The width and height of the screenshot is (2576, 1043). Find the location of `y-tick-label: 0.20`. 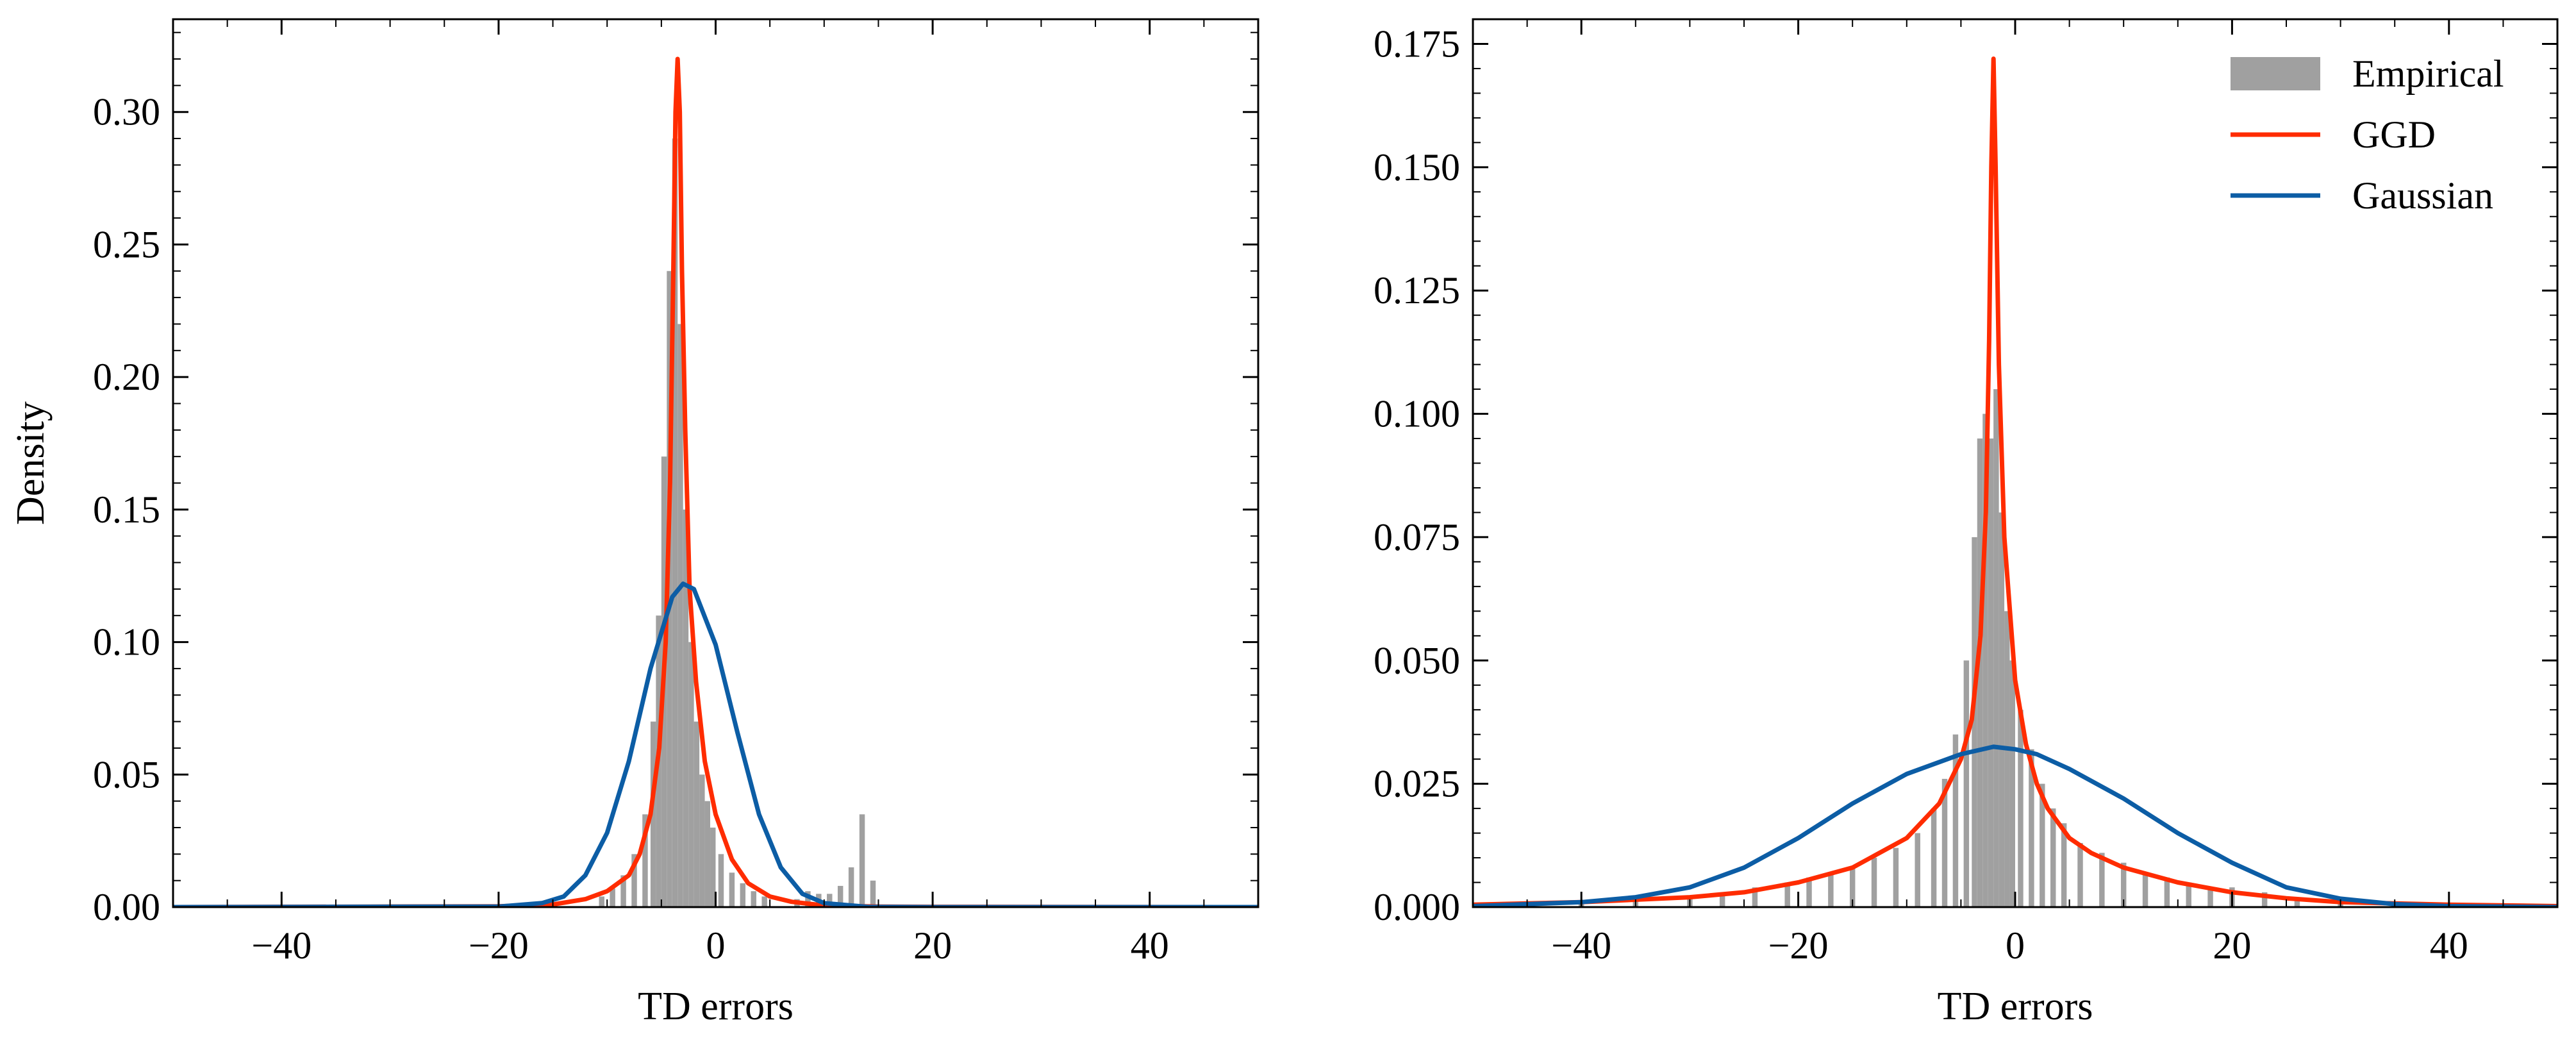

y-tick-label: 0.20 is located at coordinates (126, 377).